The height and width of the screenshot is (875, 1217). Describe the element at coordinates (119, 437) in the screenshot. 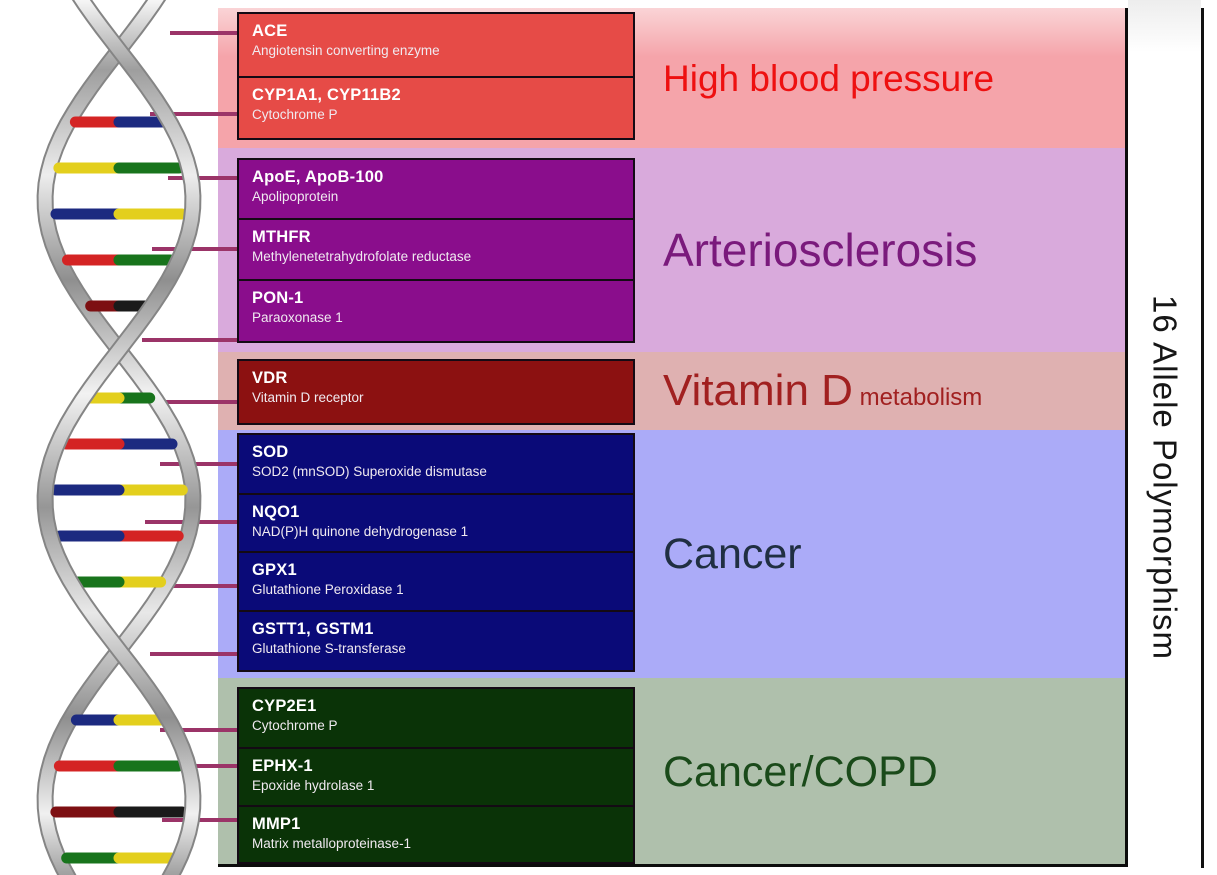

I see `dna-helix-illustration` at that location.